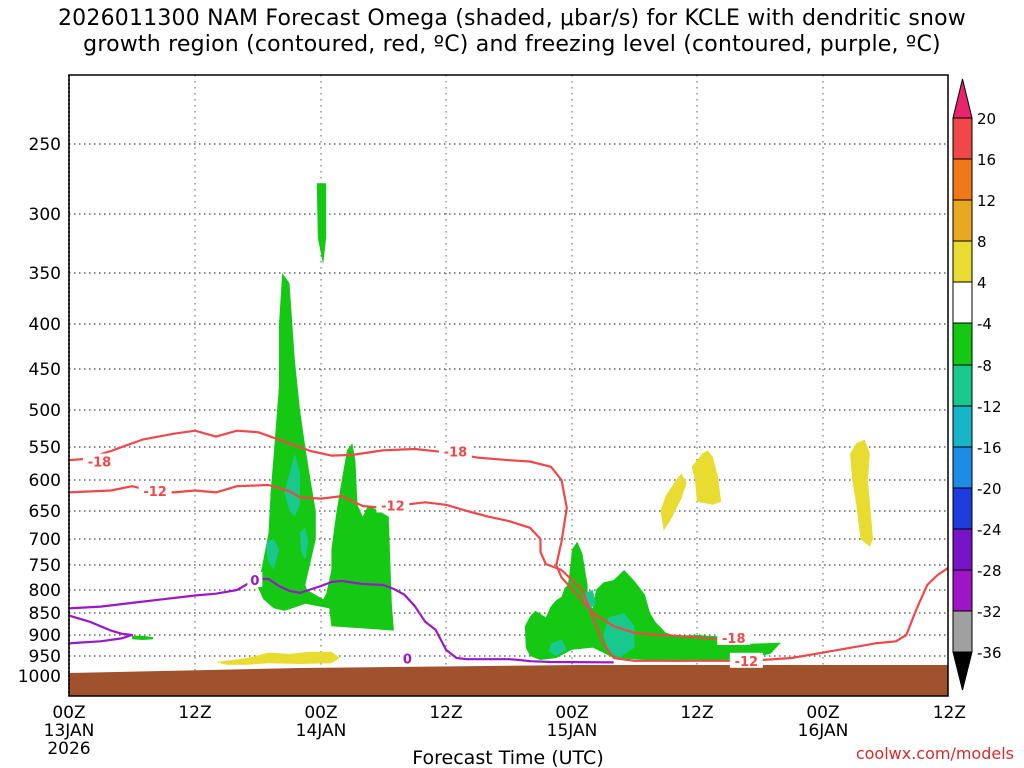 Image resolution: width=1024 pixels, height=768 pixels. I want to click on x-tick-label-1-1: 12Z, so click(194, 713).